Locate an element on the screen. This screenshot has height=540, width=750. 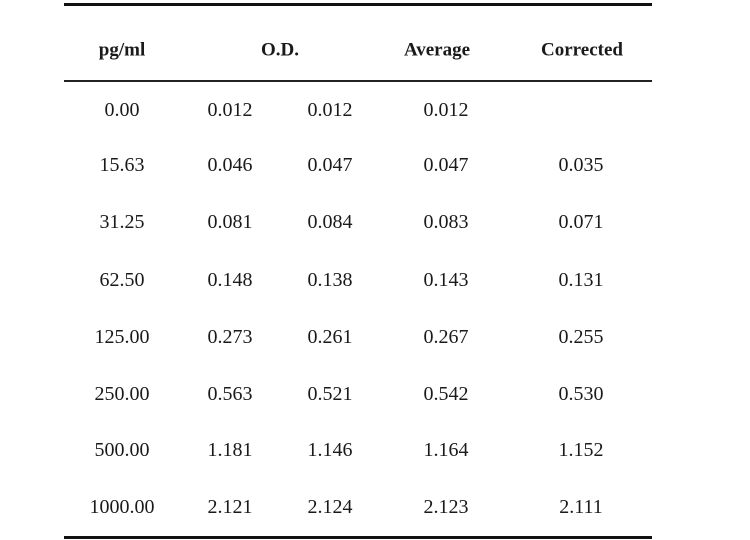
od-replicate-2-cell: 0.084 is located at coordinates (330, 222).